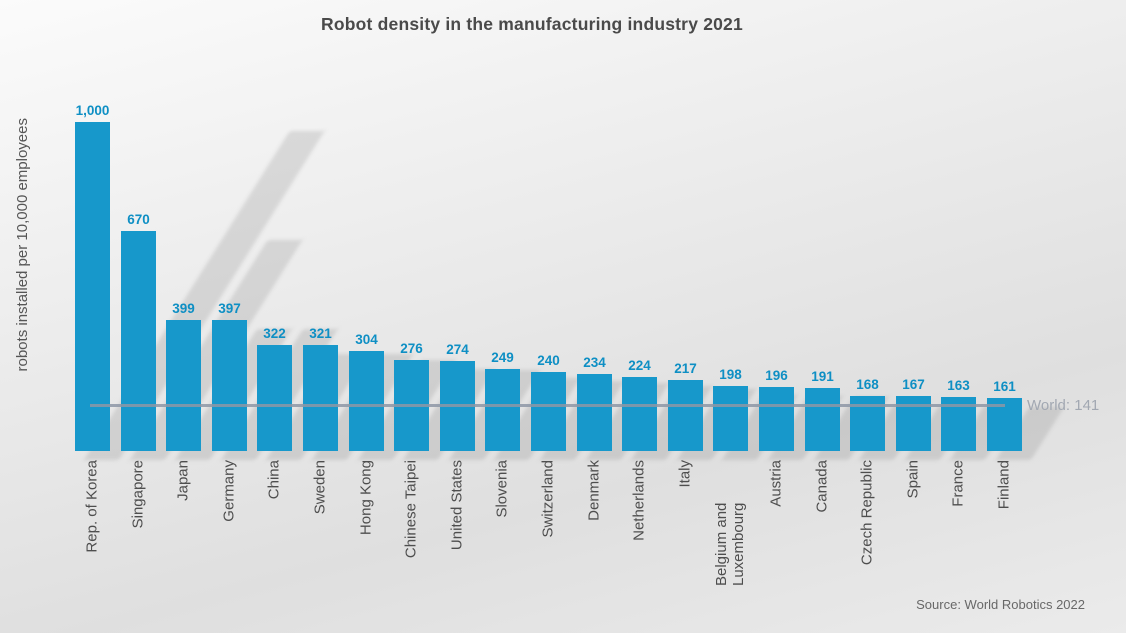 This screenshot has height=633, width=1126. Describe the element at coordinates (958, 385) in the screenshot. I see `bar-value-label: 163` at that location.